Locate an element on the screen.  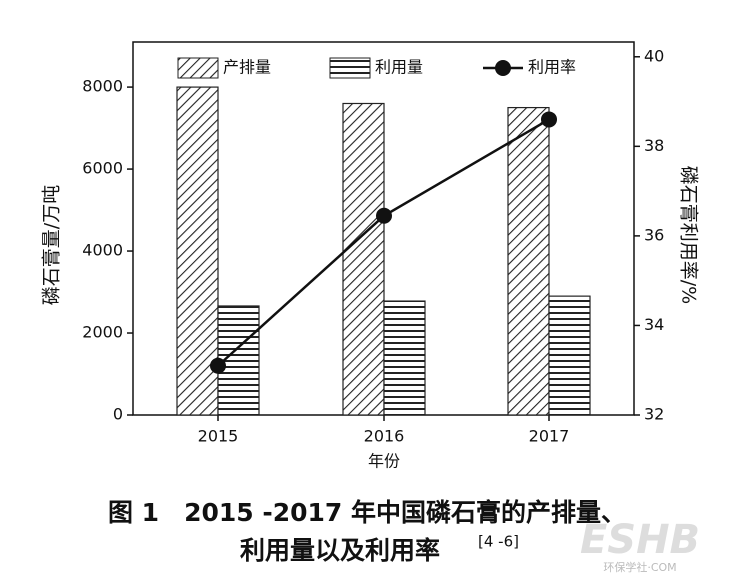
y2-axis-label: 磷石膏利用率/% is located at coordinates (689, 235).